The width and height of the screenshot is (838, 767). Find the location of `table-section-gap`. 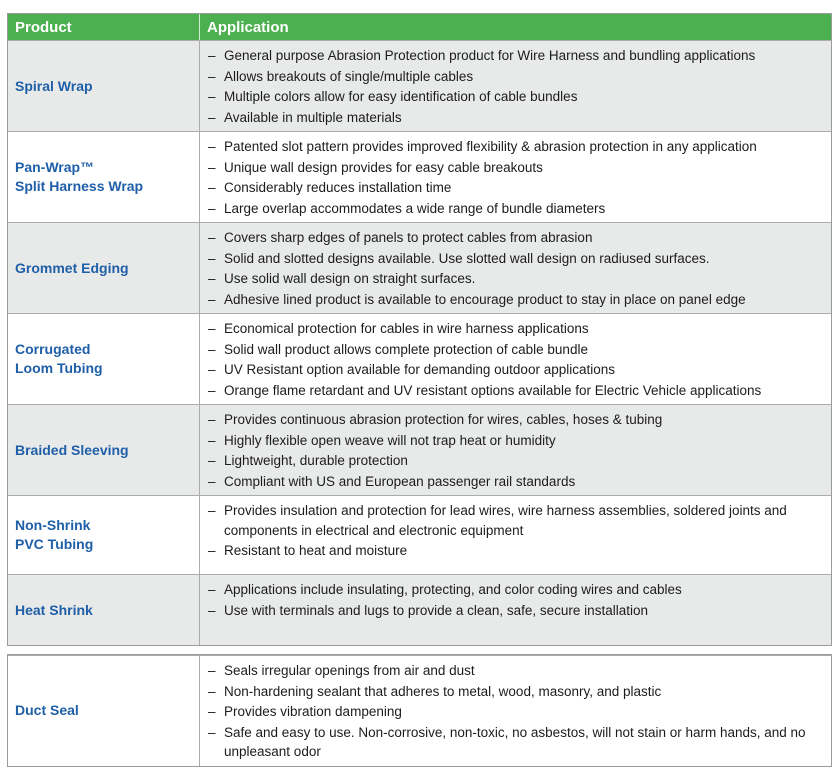

table-section-gap is located at coordinates (419, 650).